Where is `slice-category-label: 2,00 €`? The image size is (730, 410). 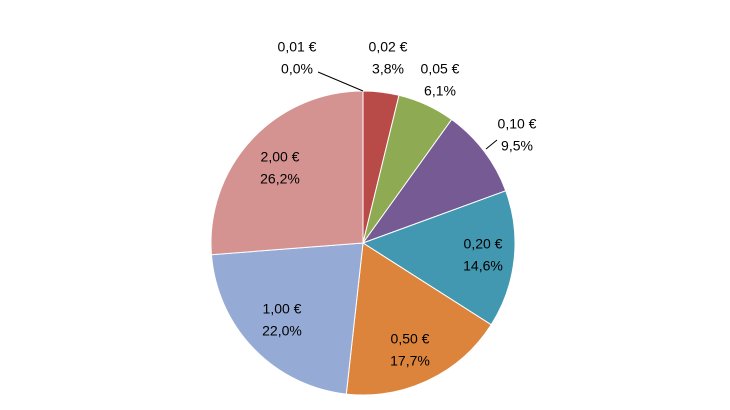 slice-category-label: 2,00 € is located at coordinates (280, 157).